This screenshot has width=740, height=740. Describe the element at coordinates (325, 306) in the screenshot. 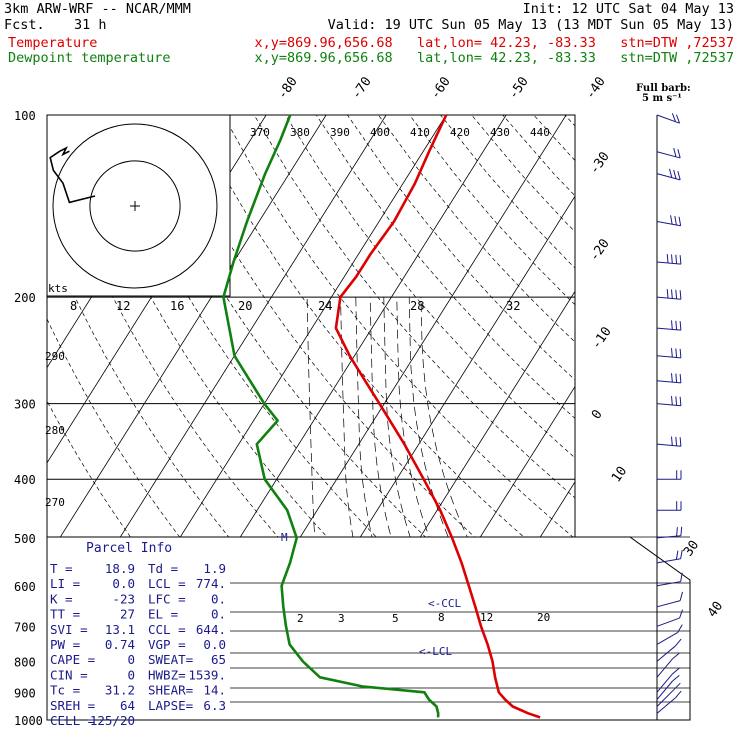

I see `hodograph-speed-label: 24` at that location.